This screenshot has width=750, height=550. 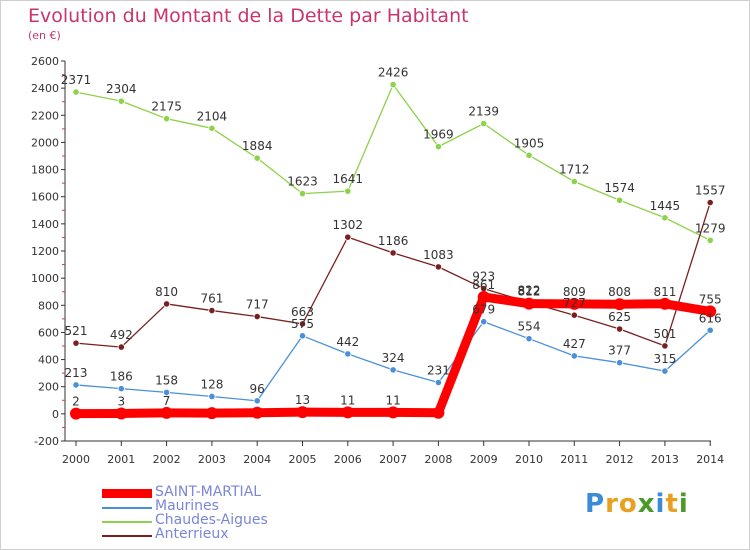 What do you see at coordinates (619, 351) in the screenshot?
I see `data-label: 377` at bounding box center [619, 351].